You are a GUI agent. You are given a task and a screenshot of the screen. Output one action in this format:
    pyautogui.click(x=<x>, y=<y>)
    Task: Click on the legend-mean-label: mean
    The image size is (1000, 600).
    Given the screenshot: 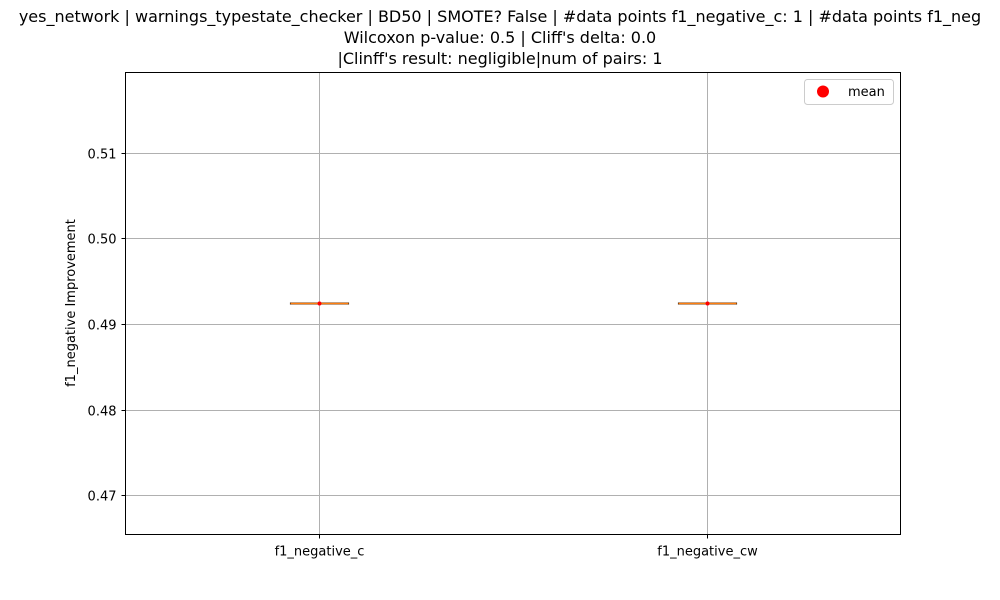 What is the action you would take?
    pyautogui.click(x=866, y=92)
    